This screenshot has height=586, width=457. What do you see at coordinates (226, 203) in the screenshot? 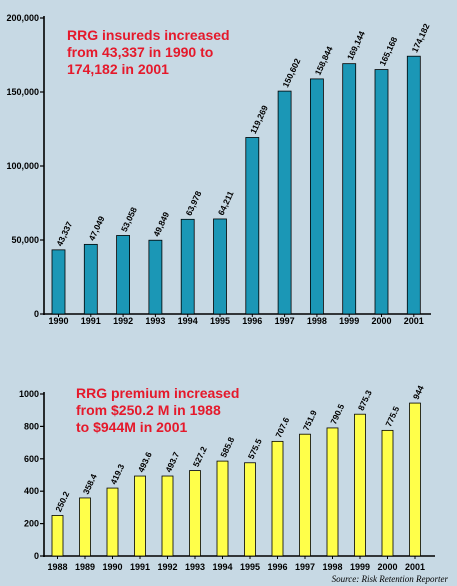
I see `data-label: 64,211` at bounding box center [226, 203].